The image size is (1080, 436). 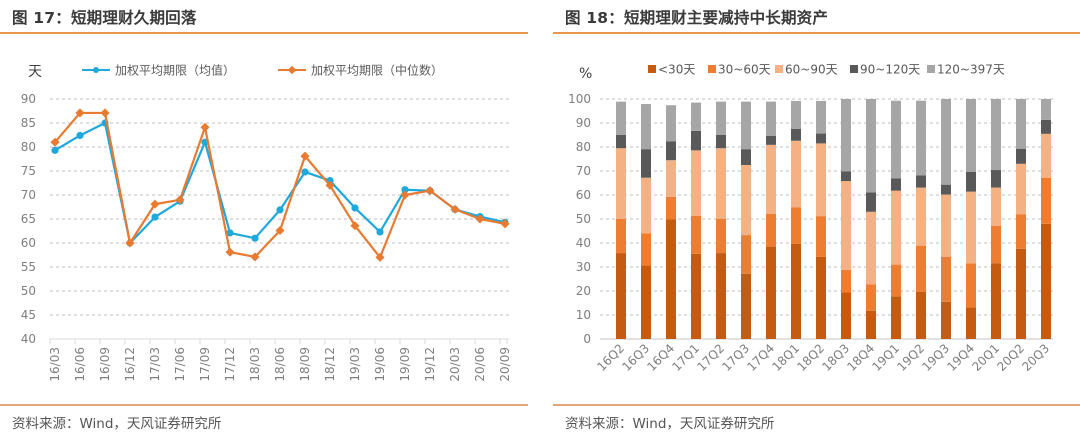 What do you see at coordinates (180, 364) in the screenshot?
I see `x-tick-label: 17/06` at bounding box center [180, 364].